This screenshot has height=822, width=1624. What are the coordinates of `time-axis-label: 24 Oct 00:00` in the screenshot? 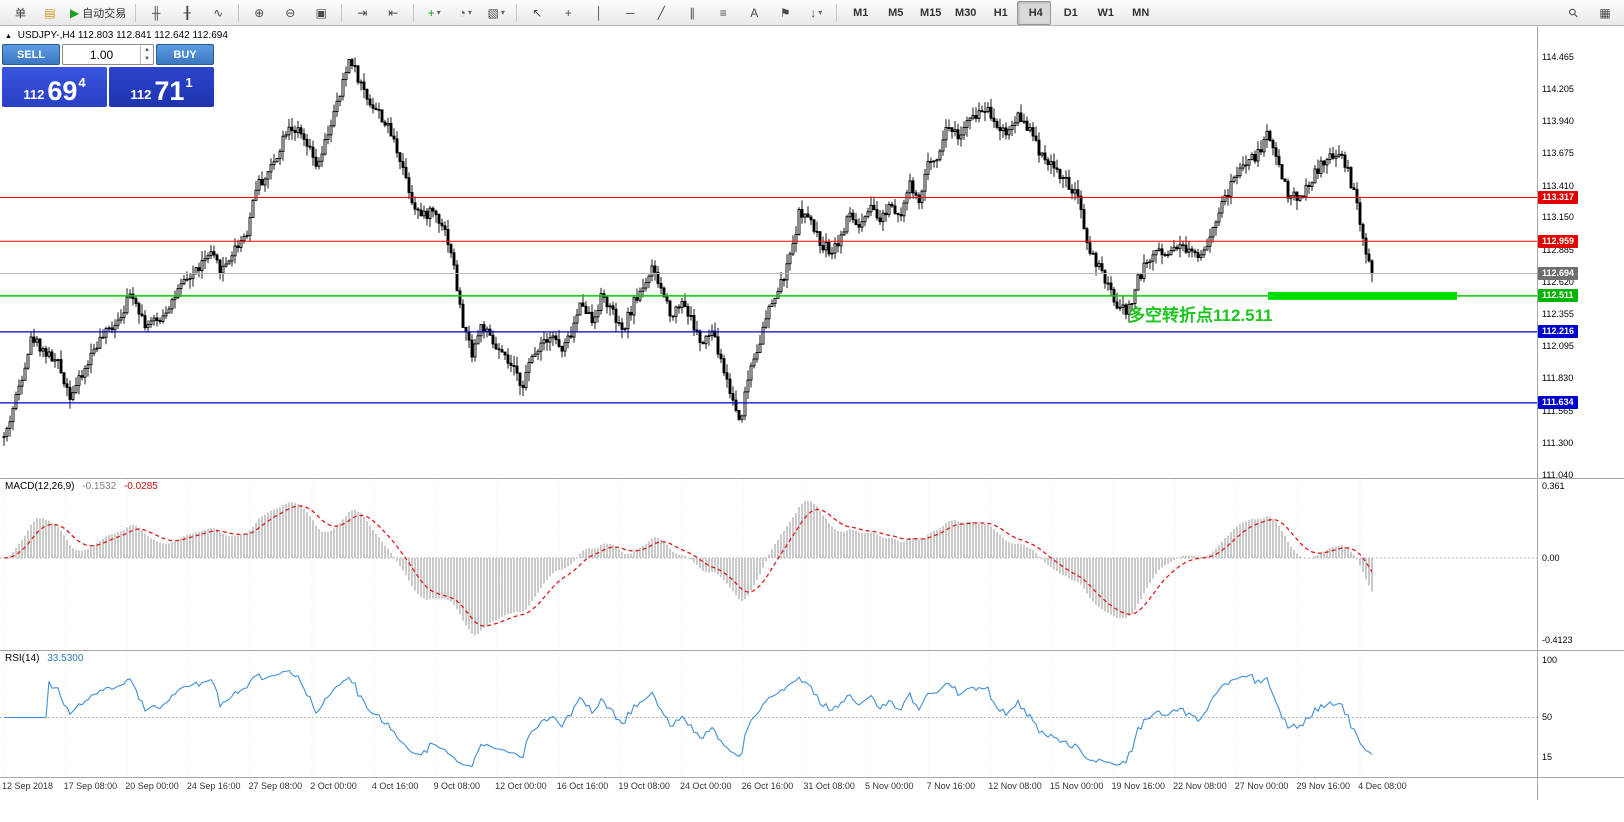 It's located at (706, 786).